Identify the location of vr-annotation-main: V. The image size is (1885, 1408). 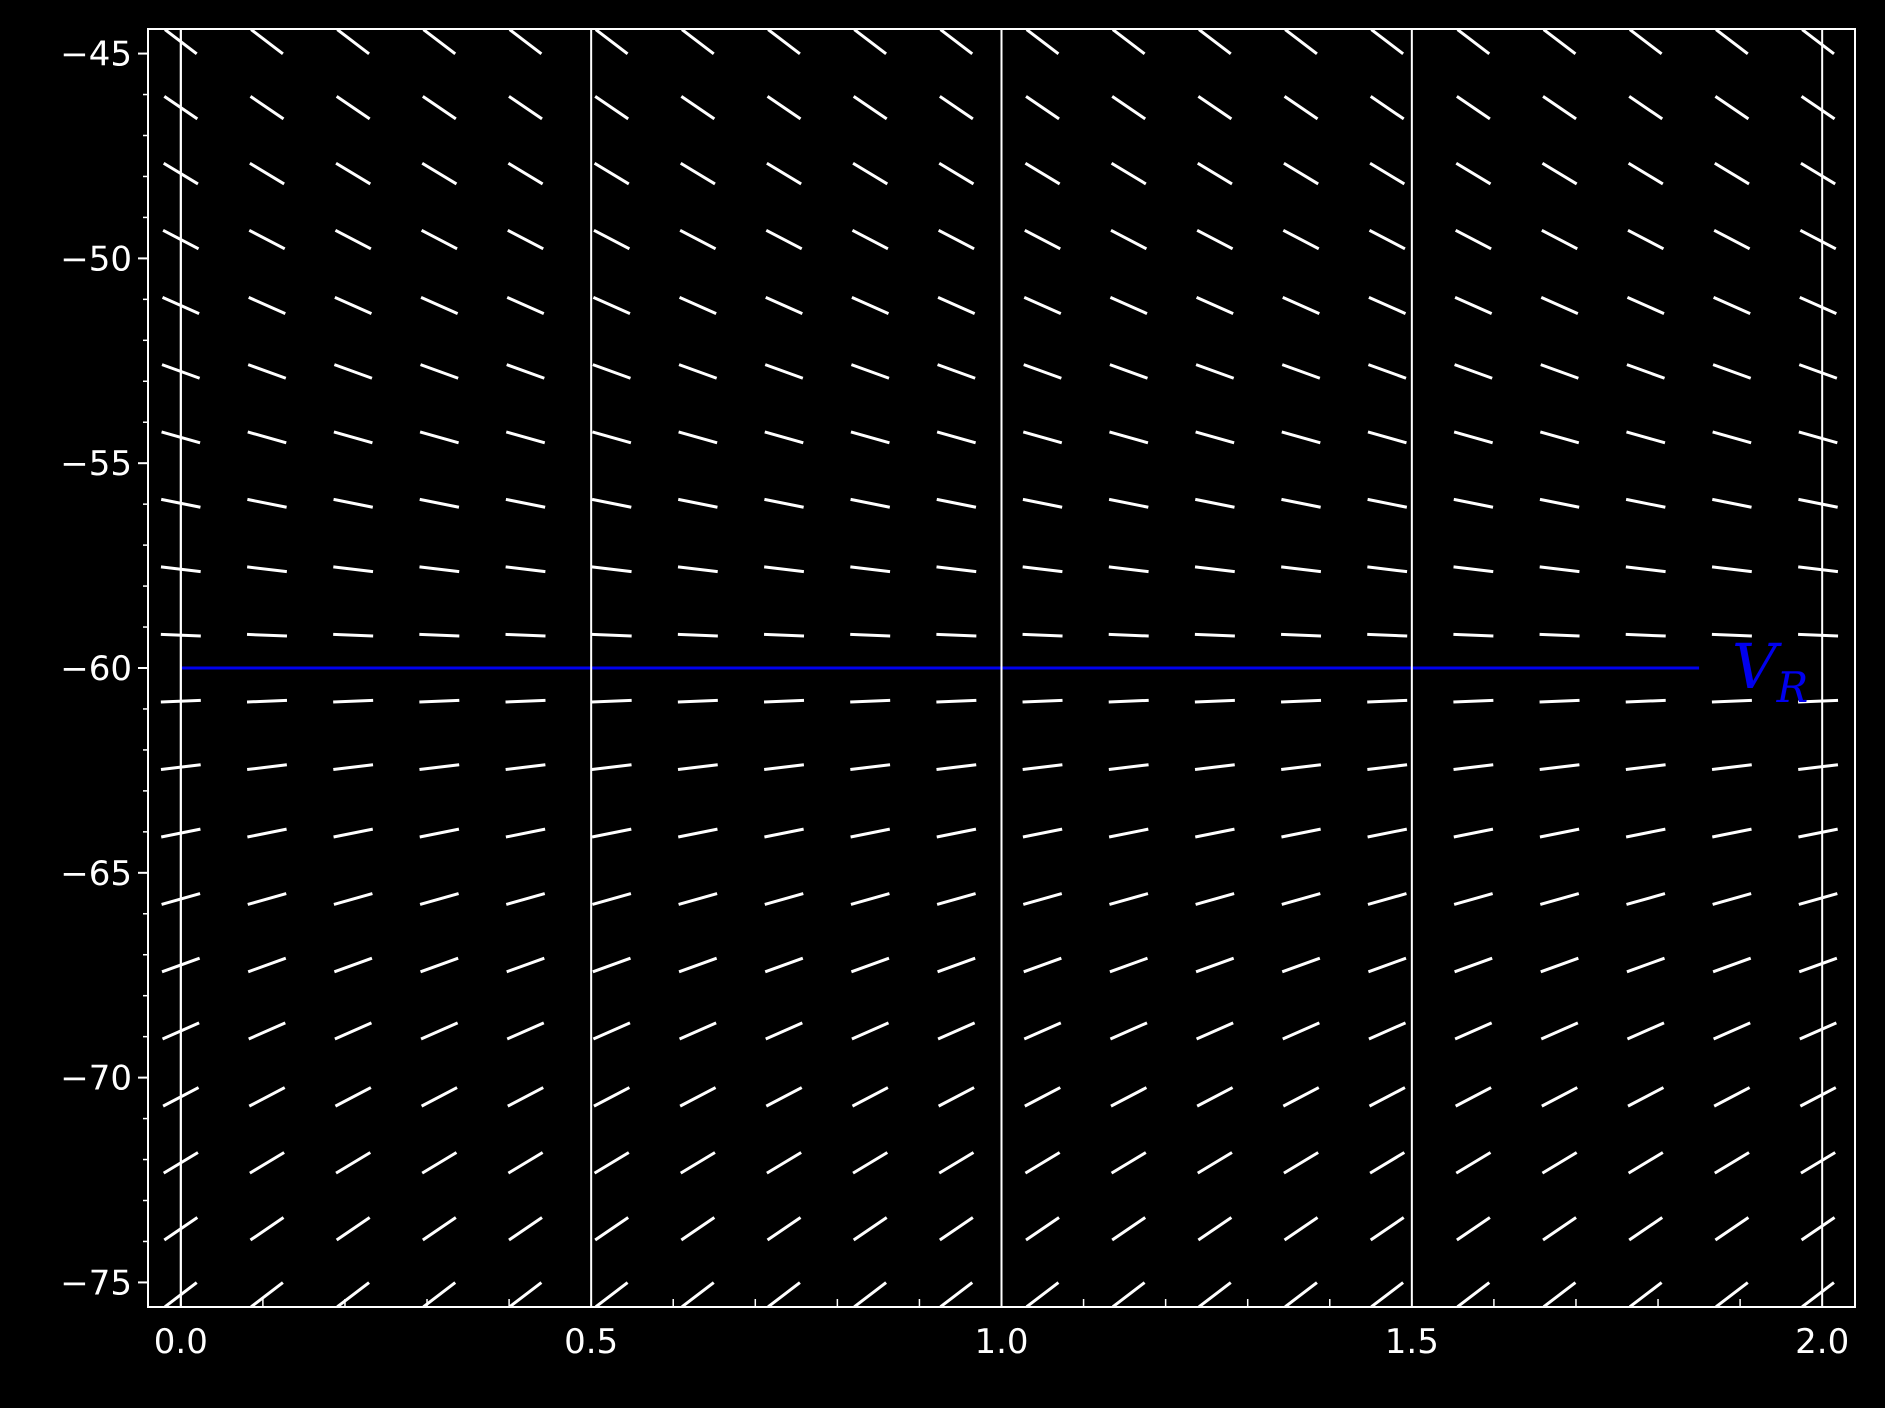
(1757, 666).